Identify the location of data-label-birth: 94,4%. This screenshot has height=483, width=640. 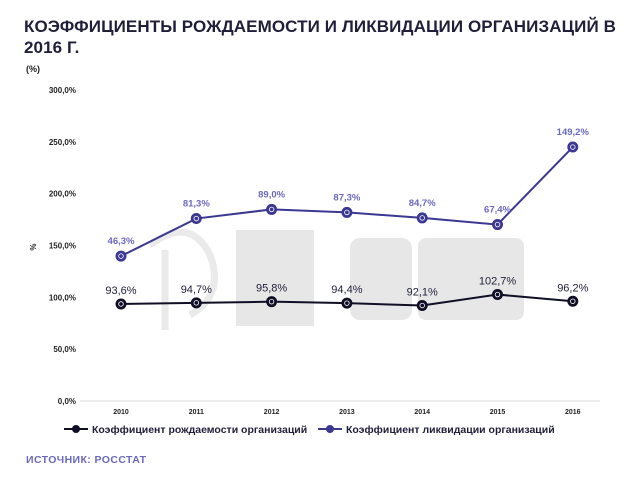
(346, 290).